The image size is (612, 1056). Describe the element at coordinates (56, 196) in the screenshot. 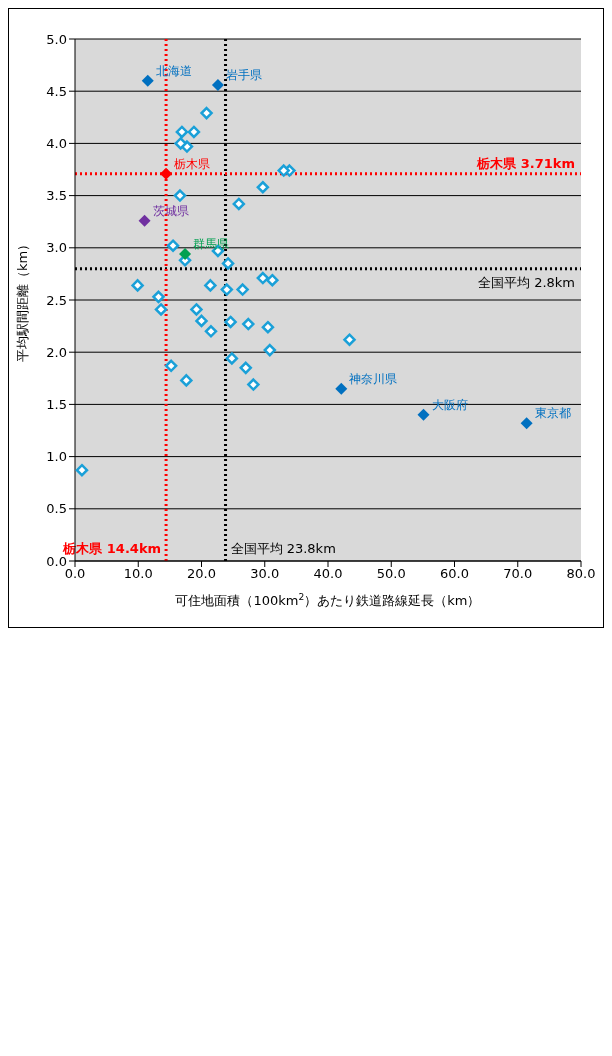

I see `y-tick-label: 3.5` at that location.